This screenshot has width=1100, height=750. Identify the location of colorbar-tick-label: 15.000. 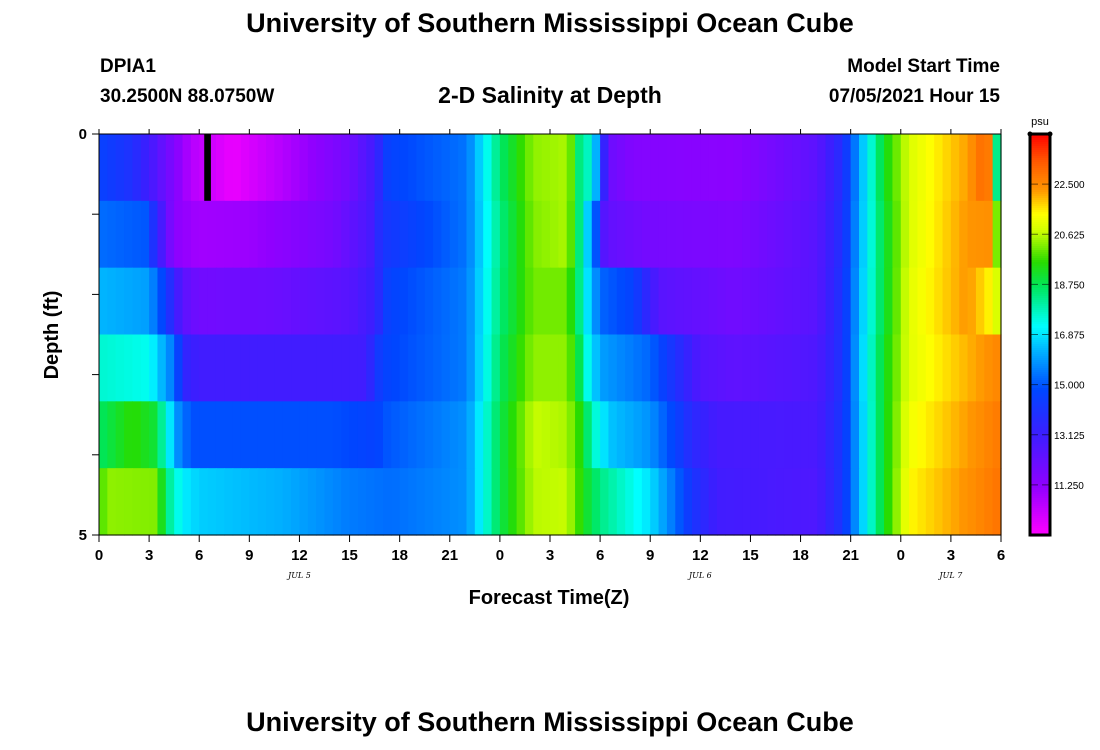
(1069, 386).